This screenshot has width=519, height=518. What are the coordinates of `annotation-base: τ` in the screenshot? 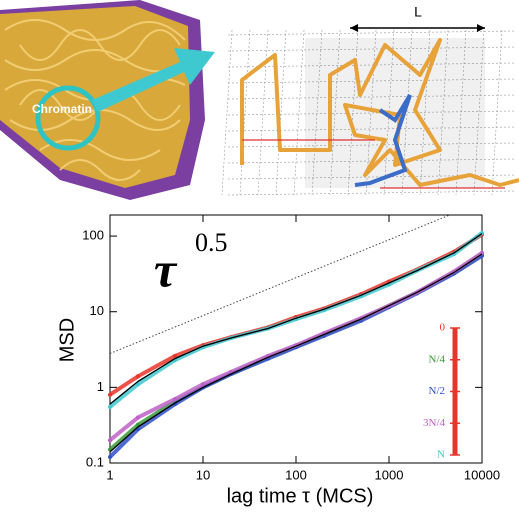 It's located at (166, 269).